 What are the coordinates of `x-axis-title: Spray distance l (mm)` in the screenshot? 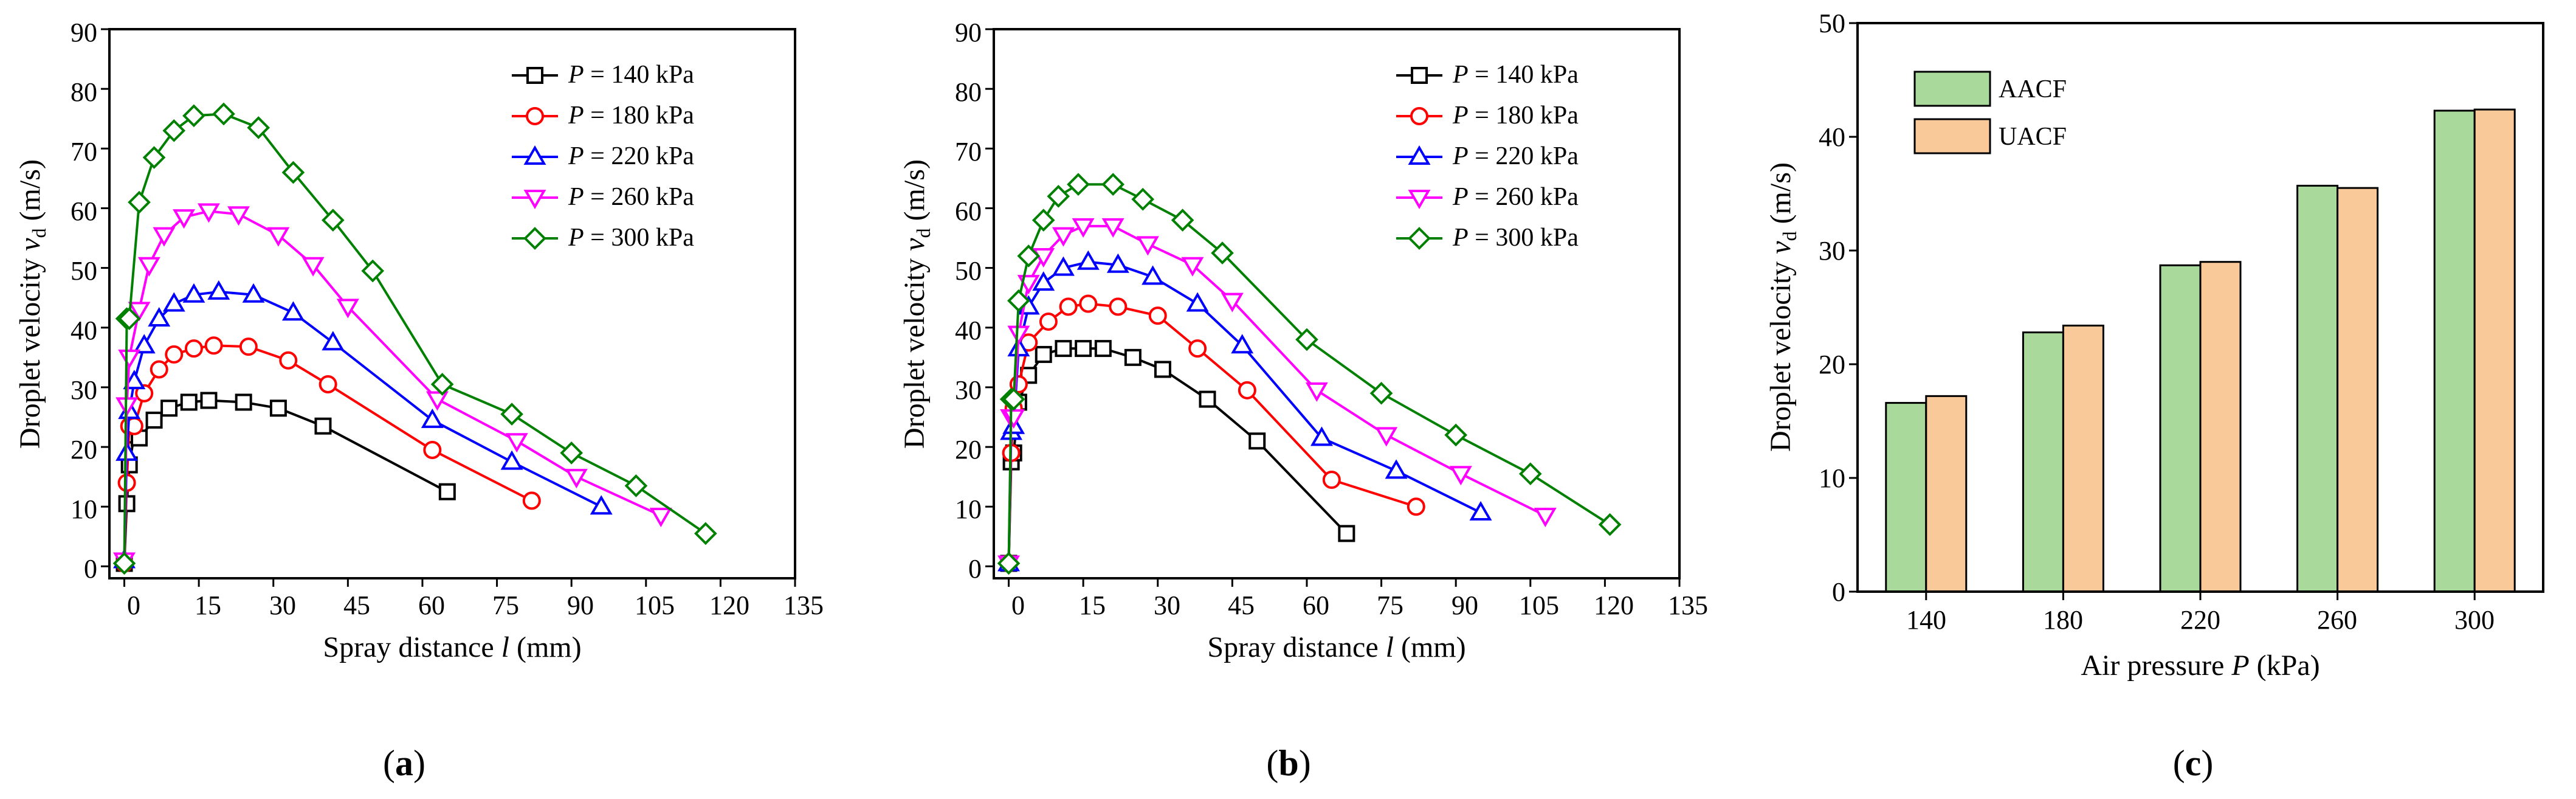 It's located at (452, 647).